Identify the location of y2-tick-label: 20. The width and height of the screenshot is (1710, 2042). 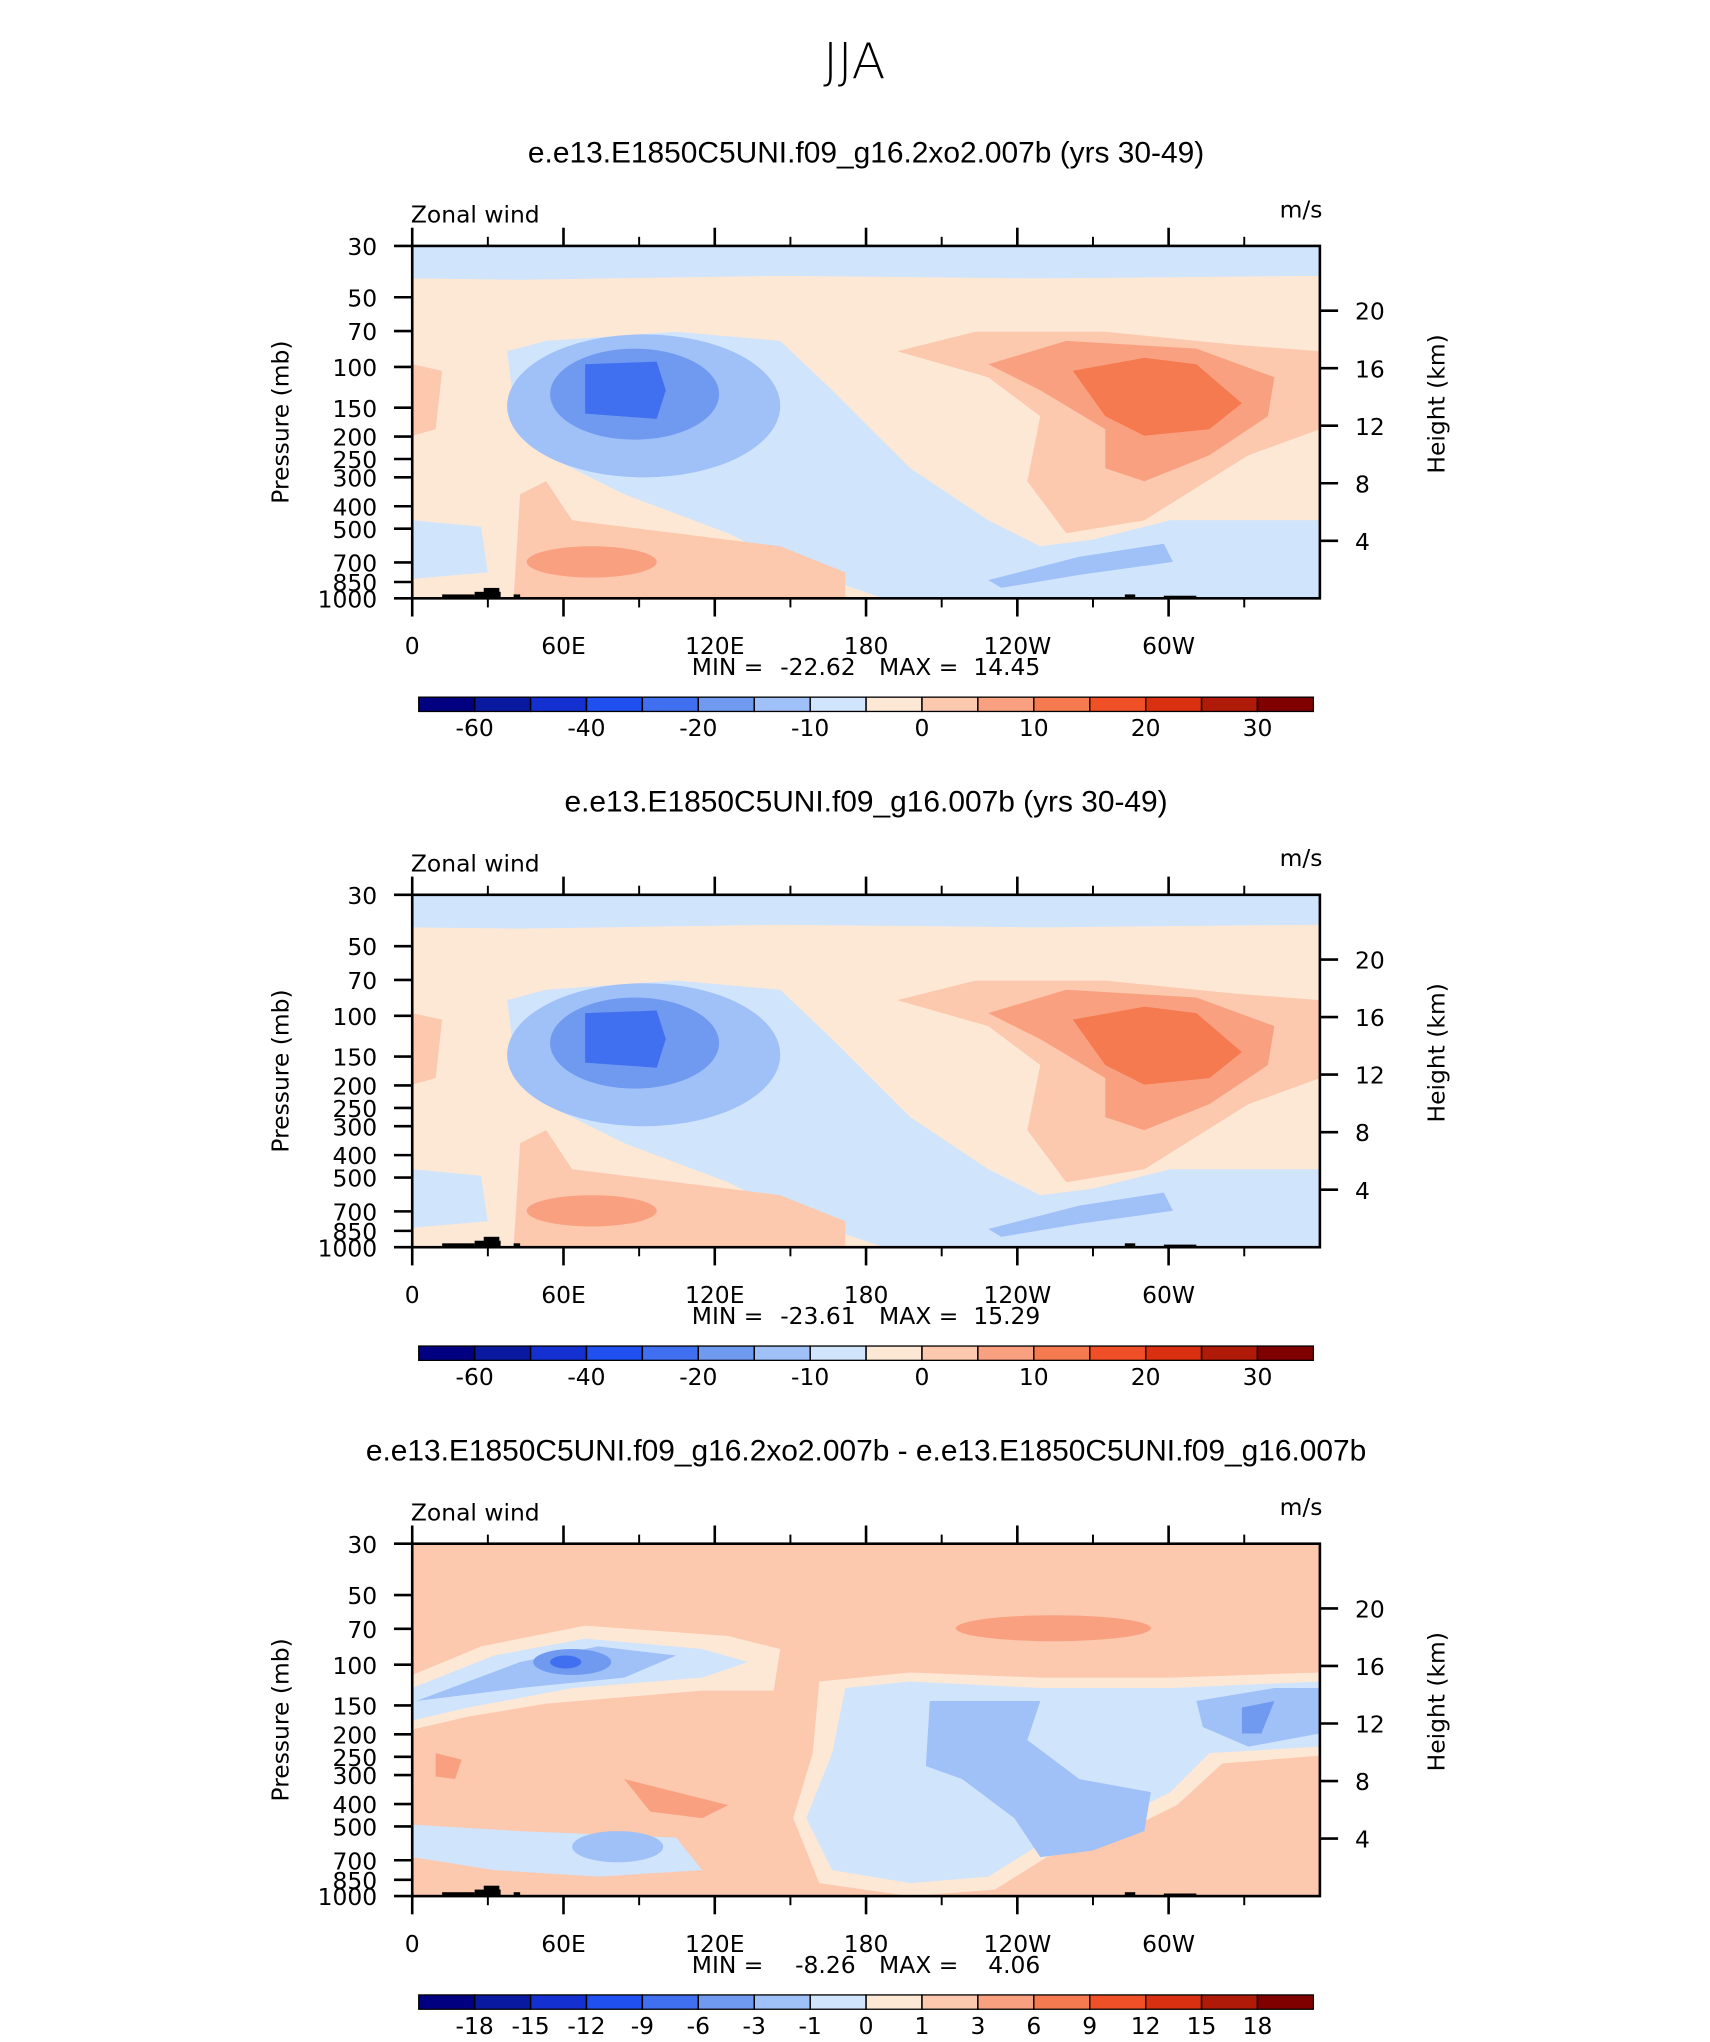
(1370, 961).